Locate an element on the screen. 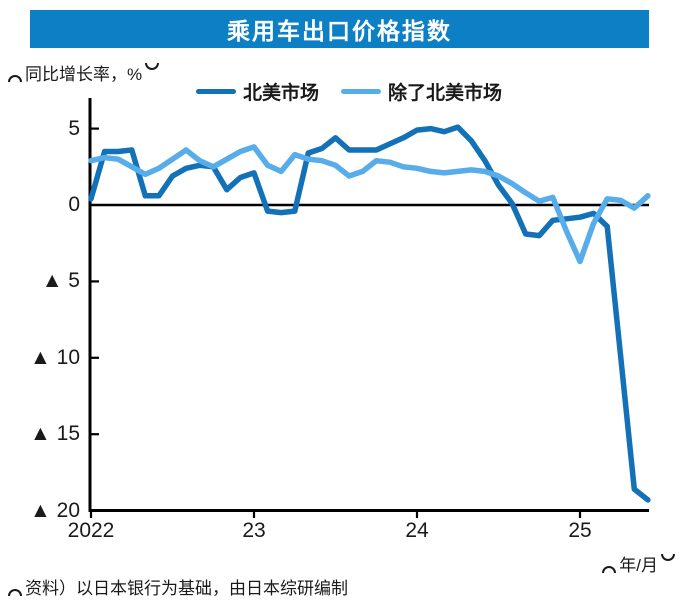 The height and width of the screenshot is (603, 679). y-axis-unit-text: 同比增长率，% is located at coordinates (84, 74).